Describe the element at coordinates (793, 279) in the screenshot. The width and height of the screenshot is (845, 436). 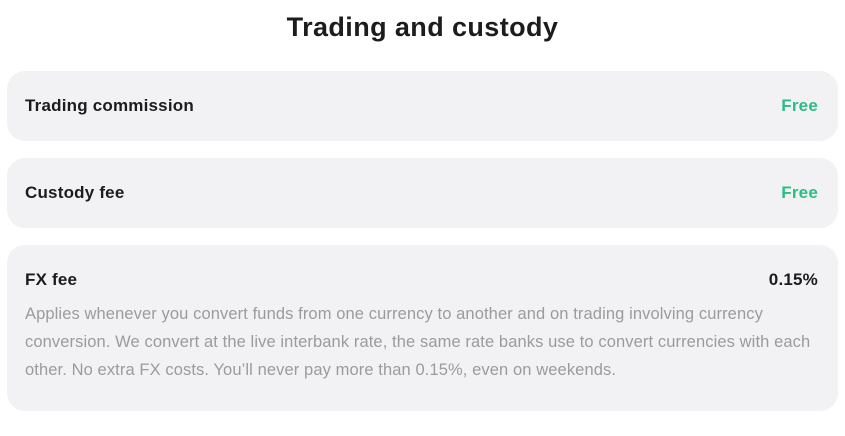
I see `fee-value-fx-fee: 0.15%` at that location.